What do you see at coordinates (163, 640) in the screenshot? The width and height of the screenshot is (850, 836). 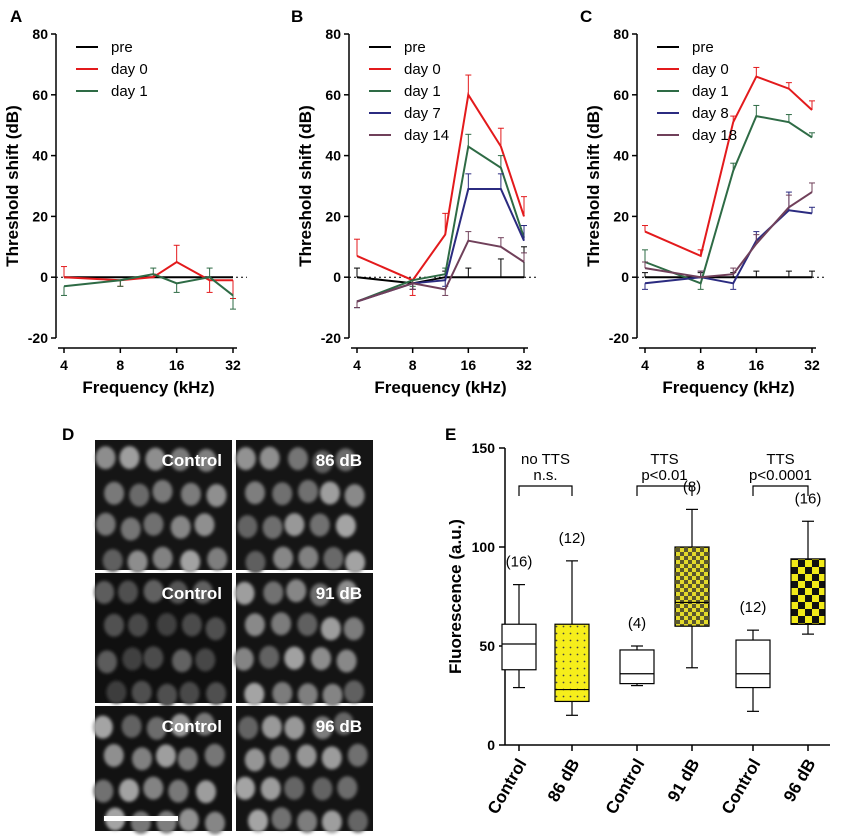 I see `micrograph-tile-control-91: Control` at bounding box center [163, 640].